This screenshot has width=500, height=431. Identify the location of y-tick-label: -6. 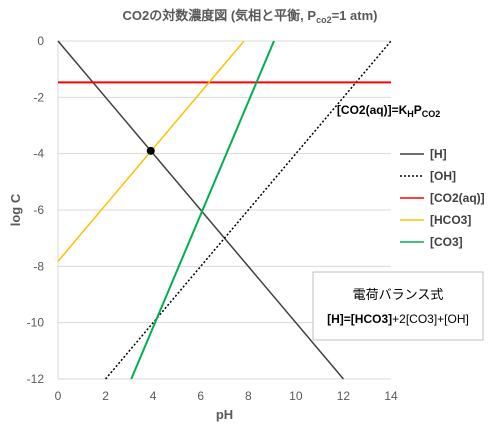
(38, 210).